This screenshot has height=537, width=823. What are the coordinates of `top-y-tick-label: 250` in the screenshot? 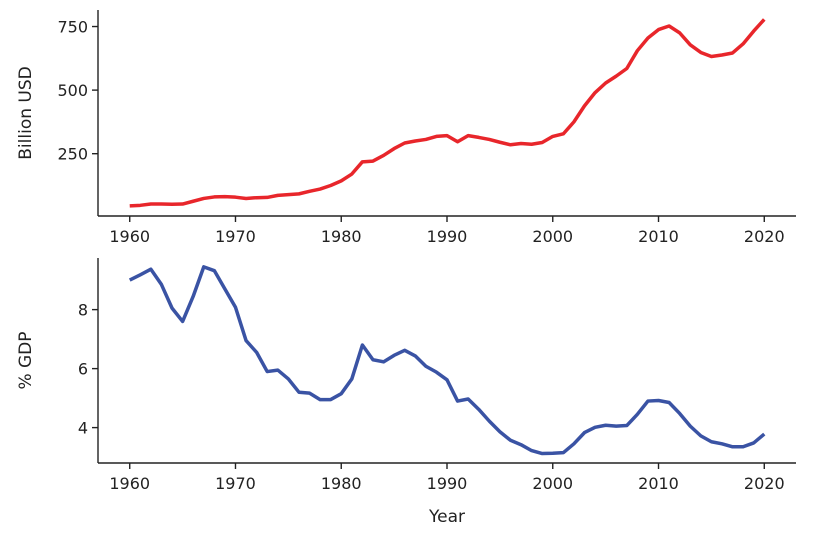 It's located at (72, 154).